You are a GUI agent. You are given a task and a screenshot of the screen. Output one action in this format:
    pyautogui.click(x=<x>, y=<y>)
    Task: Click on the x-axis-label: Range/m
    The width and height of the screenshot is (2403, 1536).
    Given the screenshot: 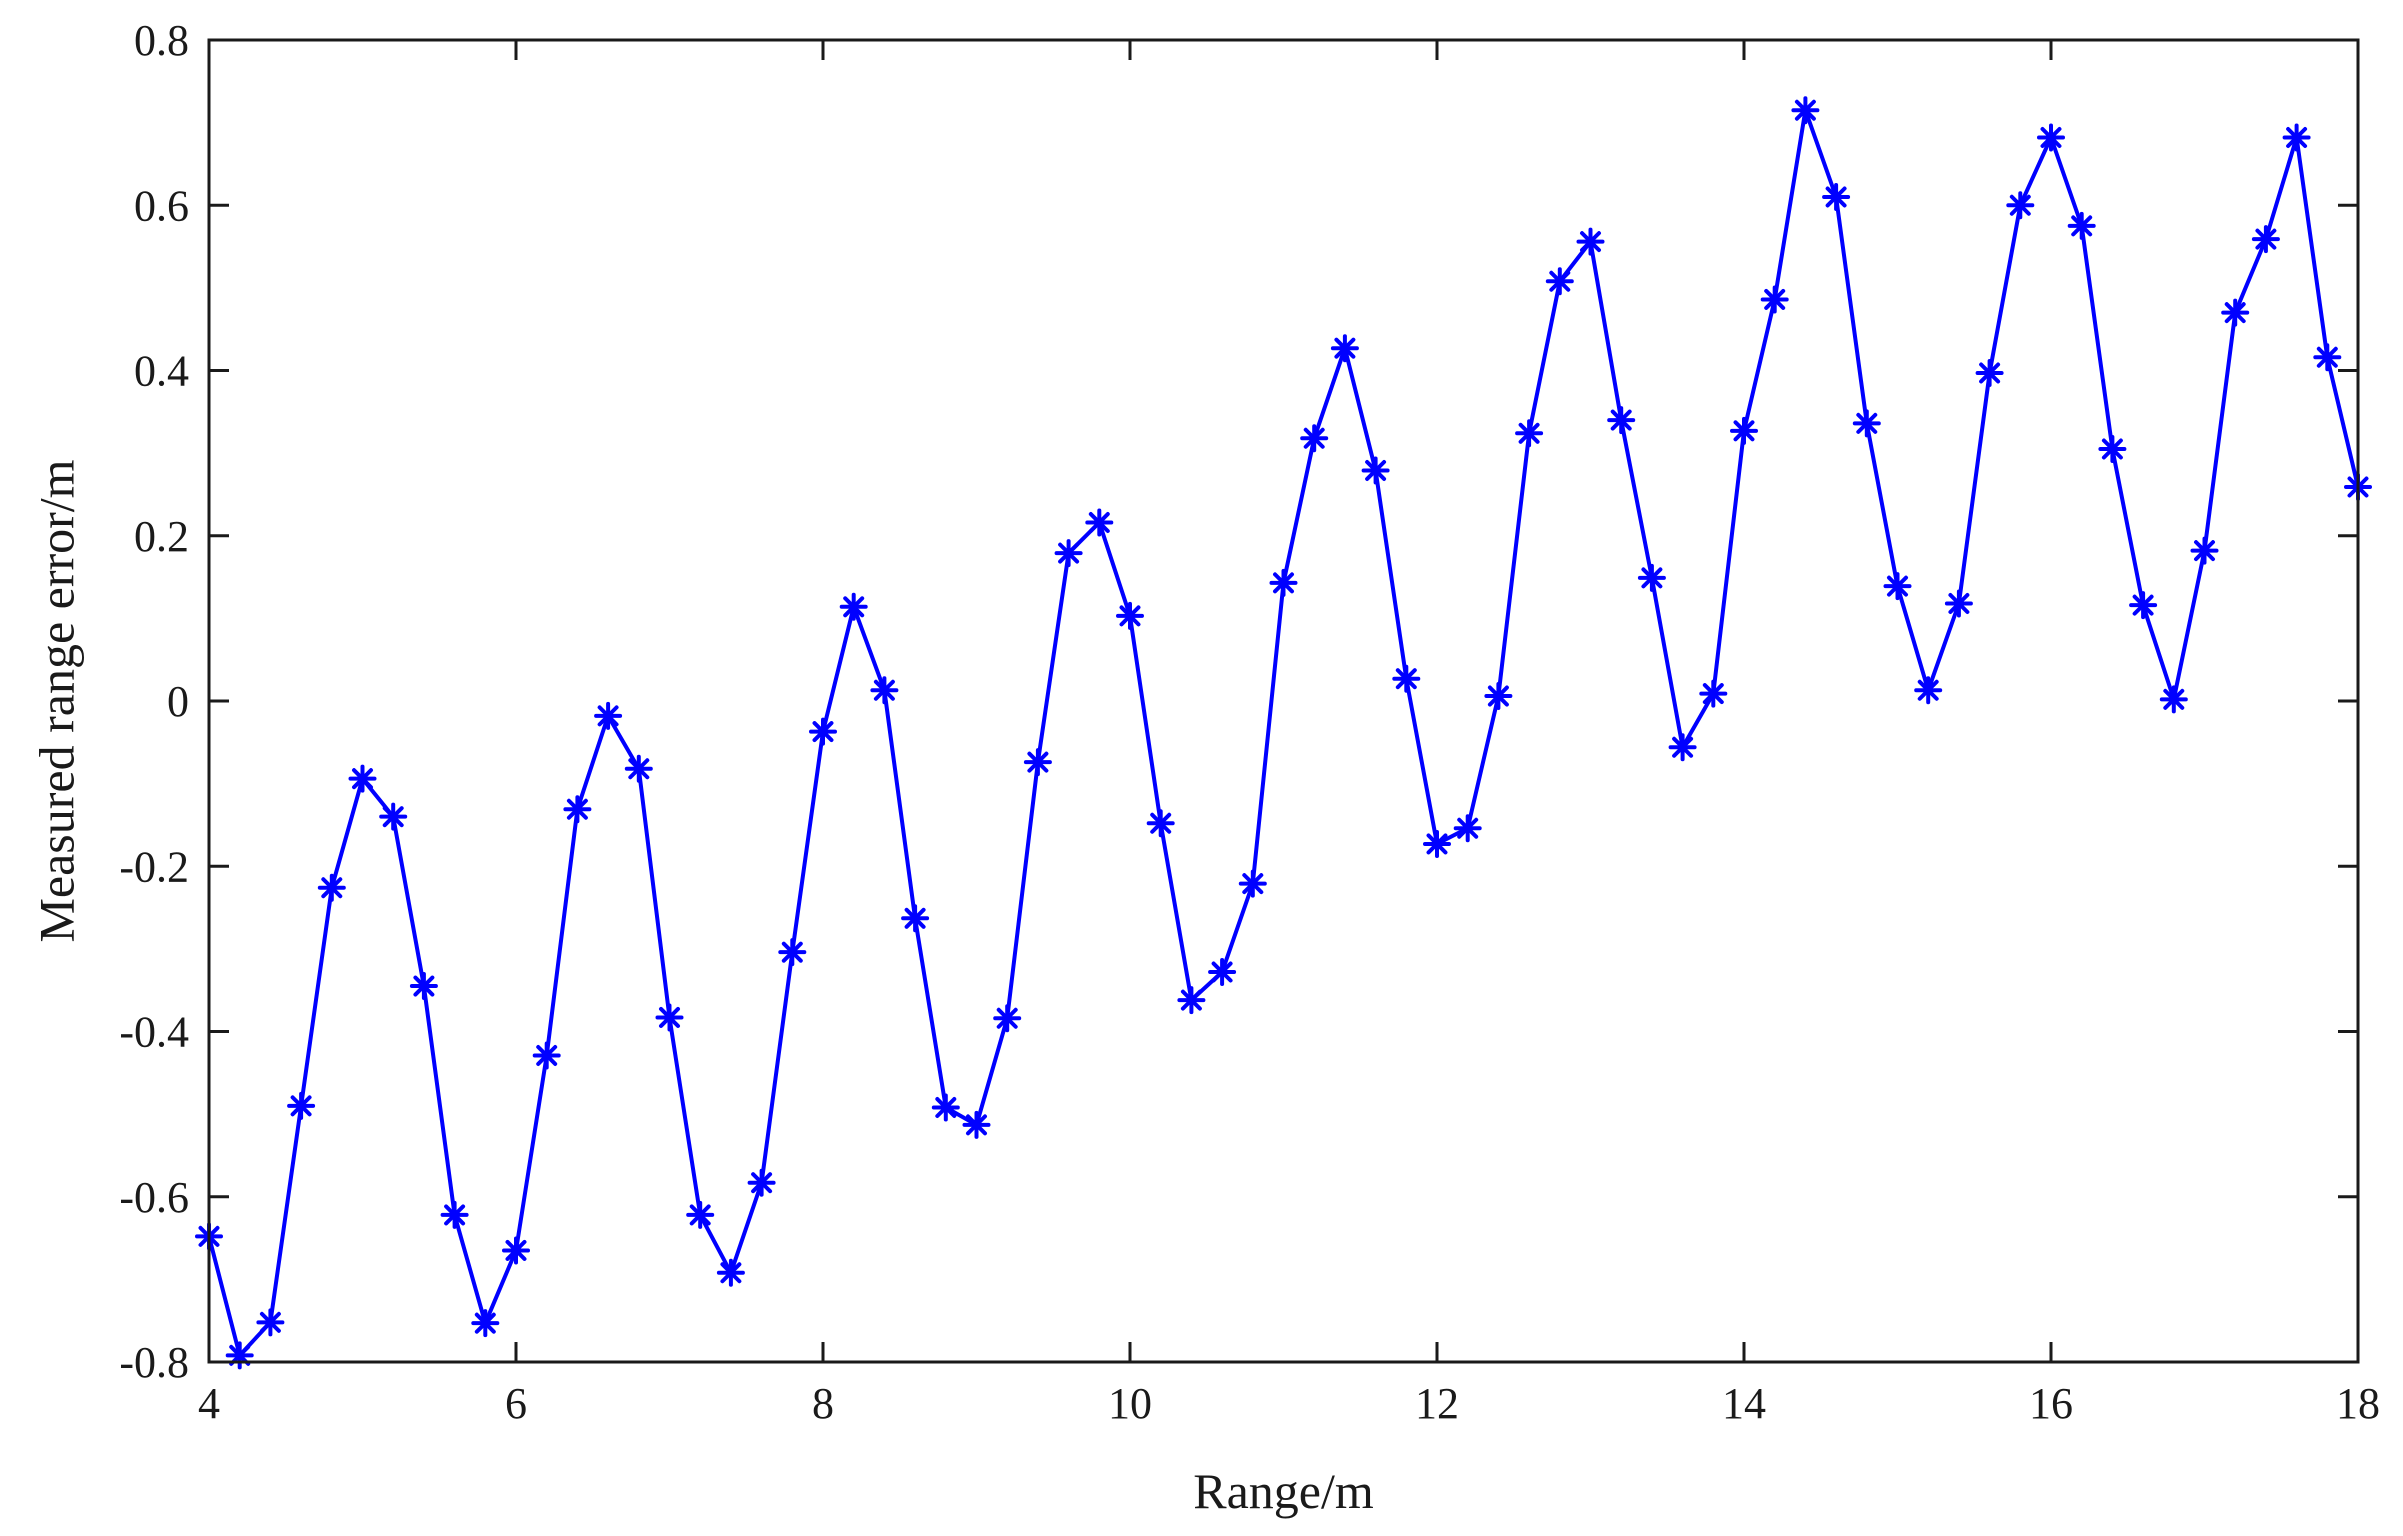 What is the action you would take?
    pyautogui.click(x=1283, y=1491)
    